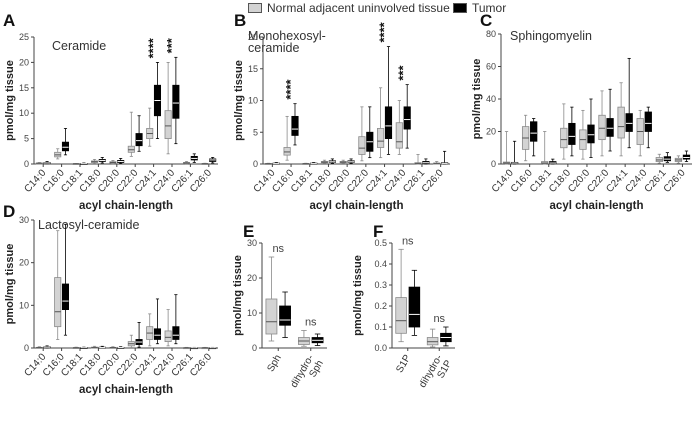  Describe the element at coordinates (24, 220) in the screenshot. I see `y-tick-label: 30` at that location.